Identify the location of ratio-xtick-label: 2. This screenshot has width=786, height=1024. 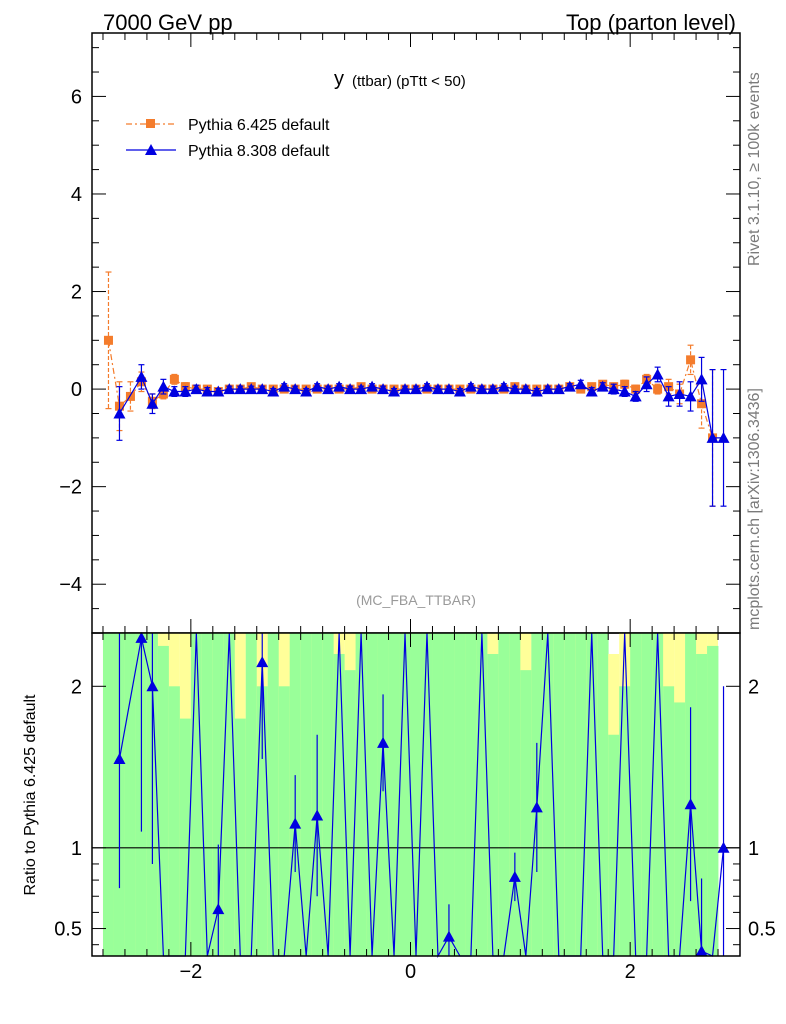
(630, 972).